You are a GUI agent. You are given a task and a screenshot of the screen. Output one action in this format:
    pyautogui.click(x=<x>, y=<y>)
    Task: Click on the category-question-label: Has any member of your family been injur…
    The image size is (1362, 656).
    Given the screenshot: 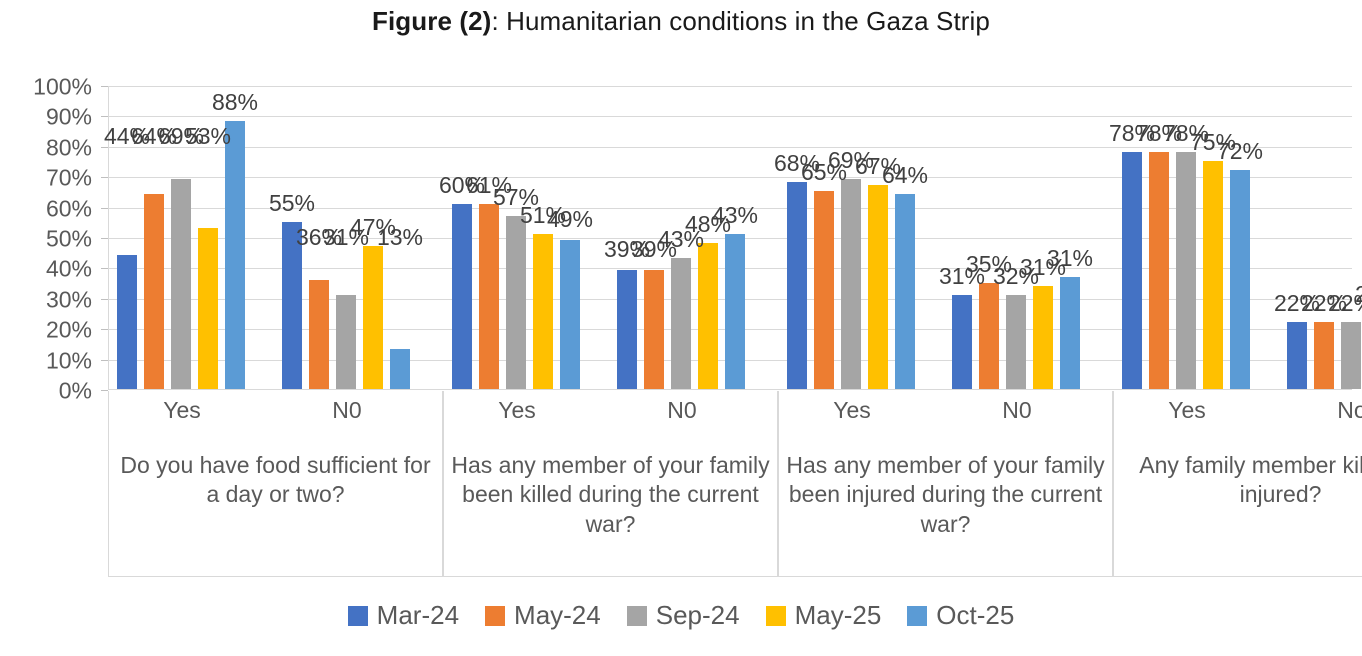 What is the action you would take?
    pyautogui.click(x=945, y=494)
    